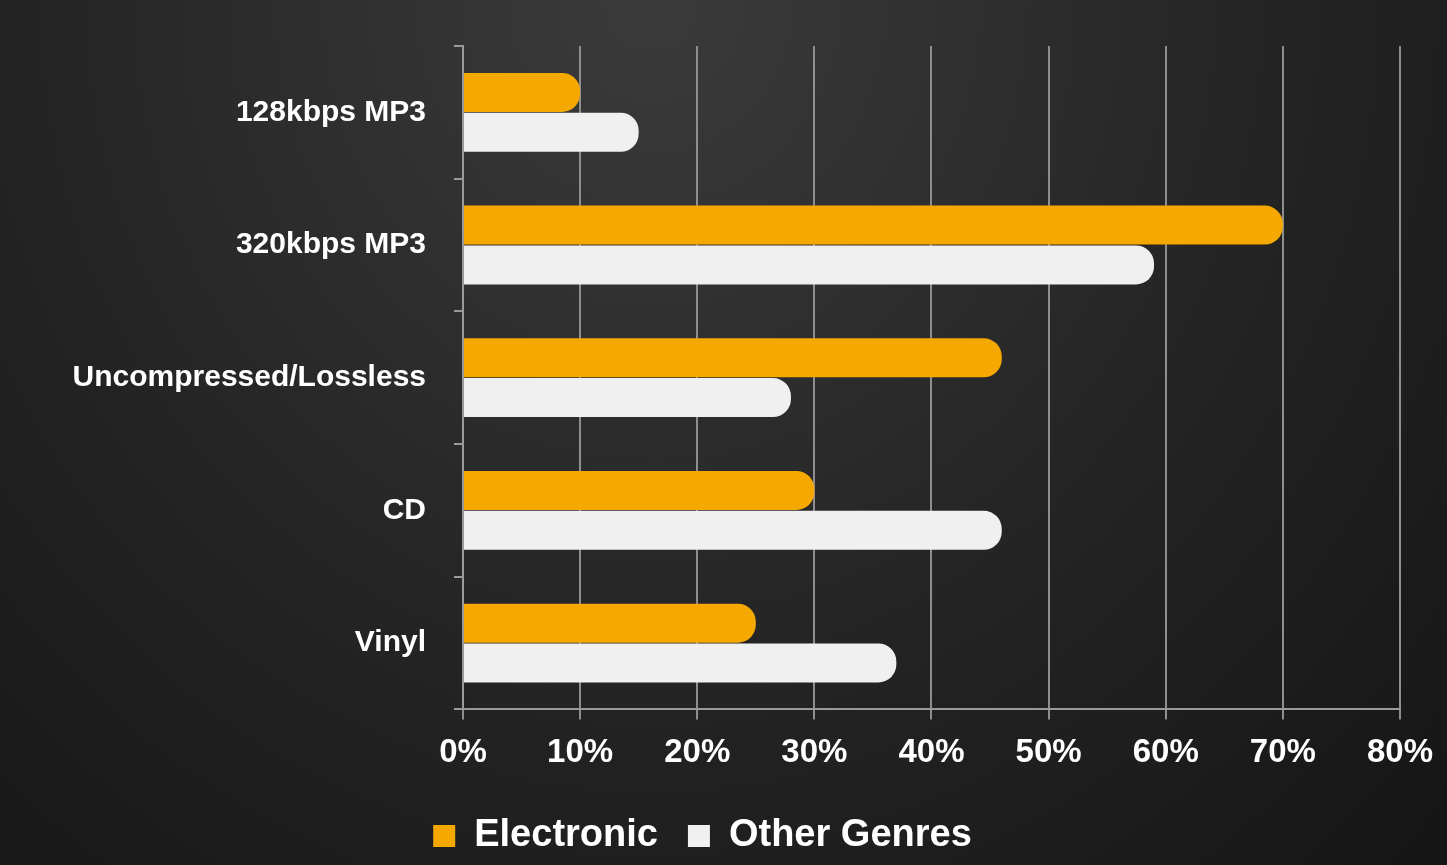  What do you see at coordinates (1165, 751) in the screenshot?
I see `x-tick-label: 60%` at bounding box center [1165, 751].